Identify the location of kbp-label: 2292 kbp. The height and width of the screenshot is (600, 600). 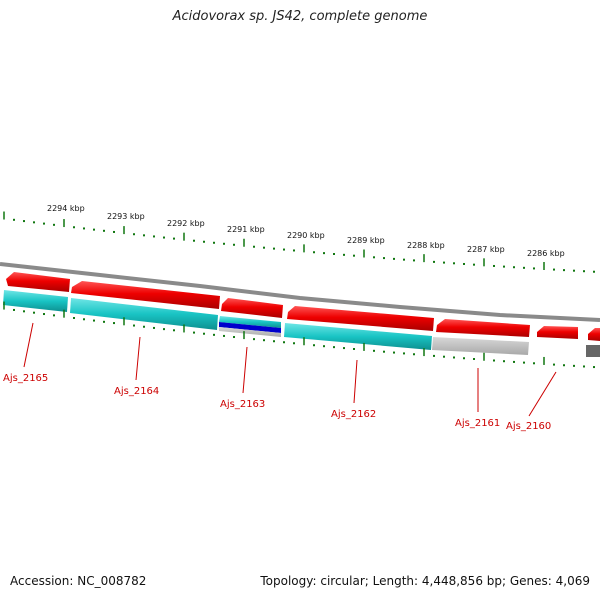
(186, 223).